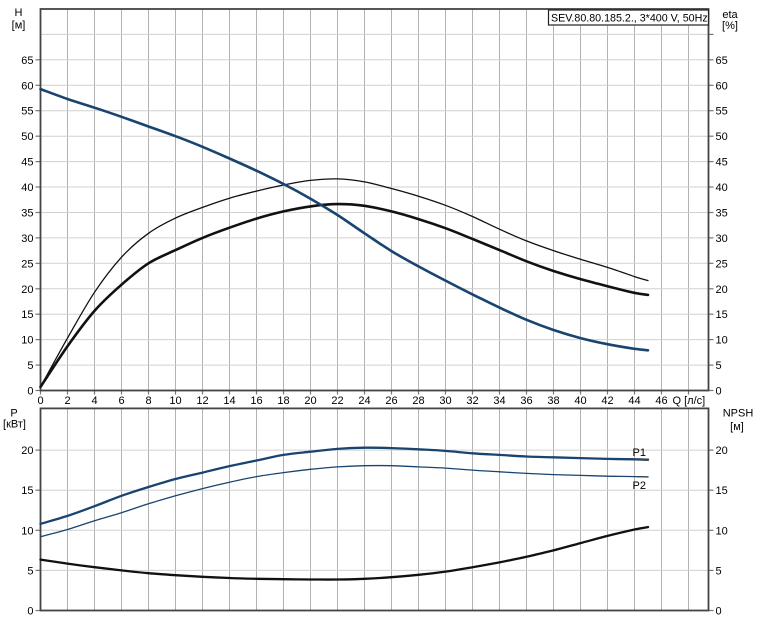 The height and width of the screenshot is (627, 757). I want to click on svg-text: 32, so click(472, 401).